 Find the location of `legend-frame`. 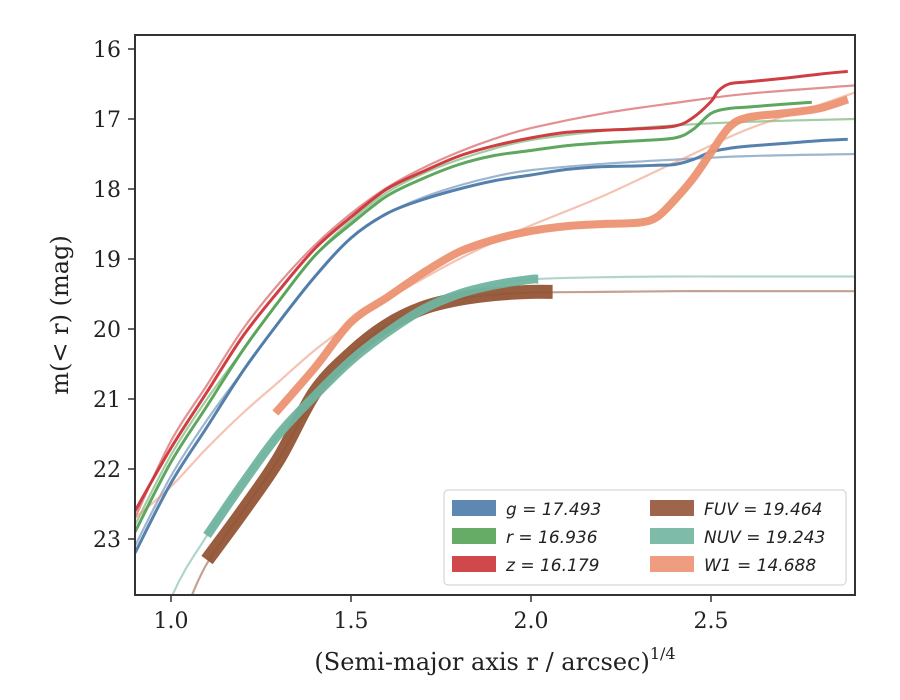

legend-frame is located at coordinates (645, 537).